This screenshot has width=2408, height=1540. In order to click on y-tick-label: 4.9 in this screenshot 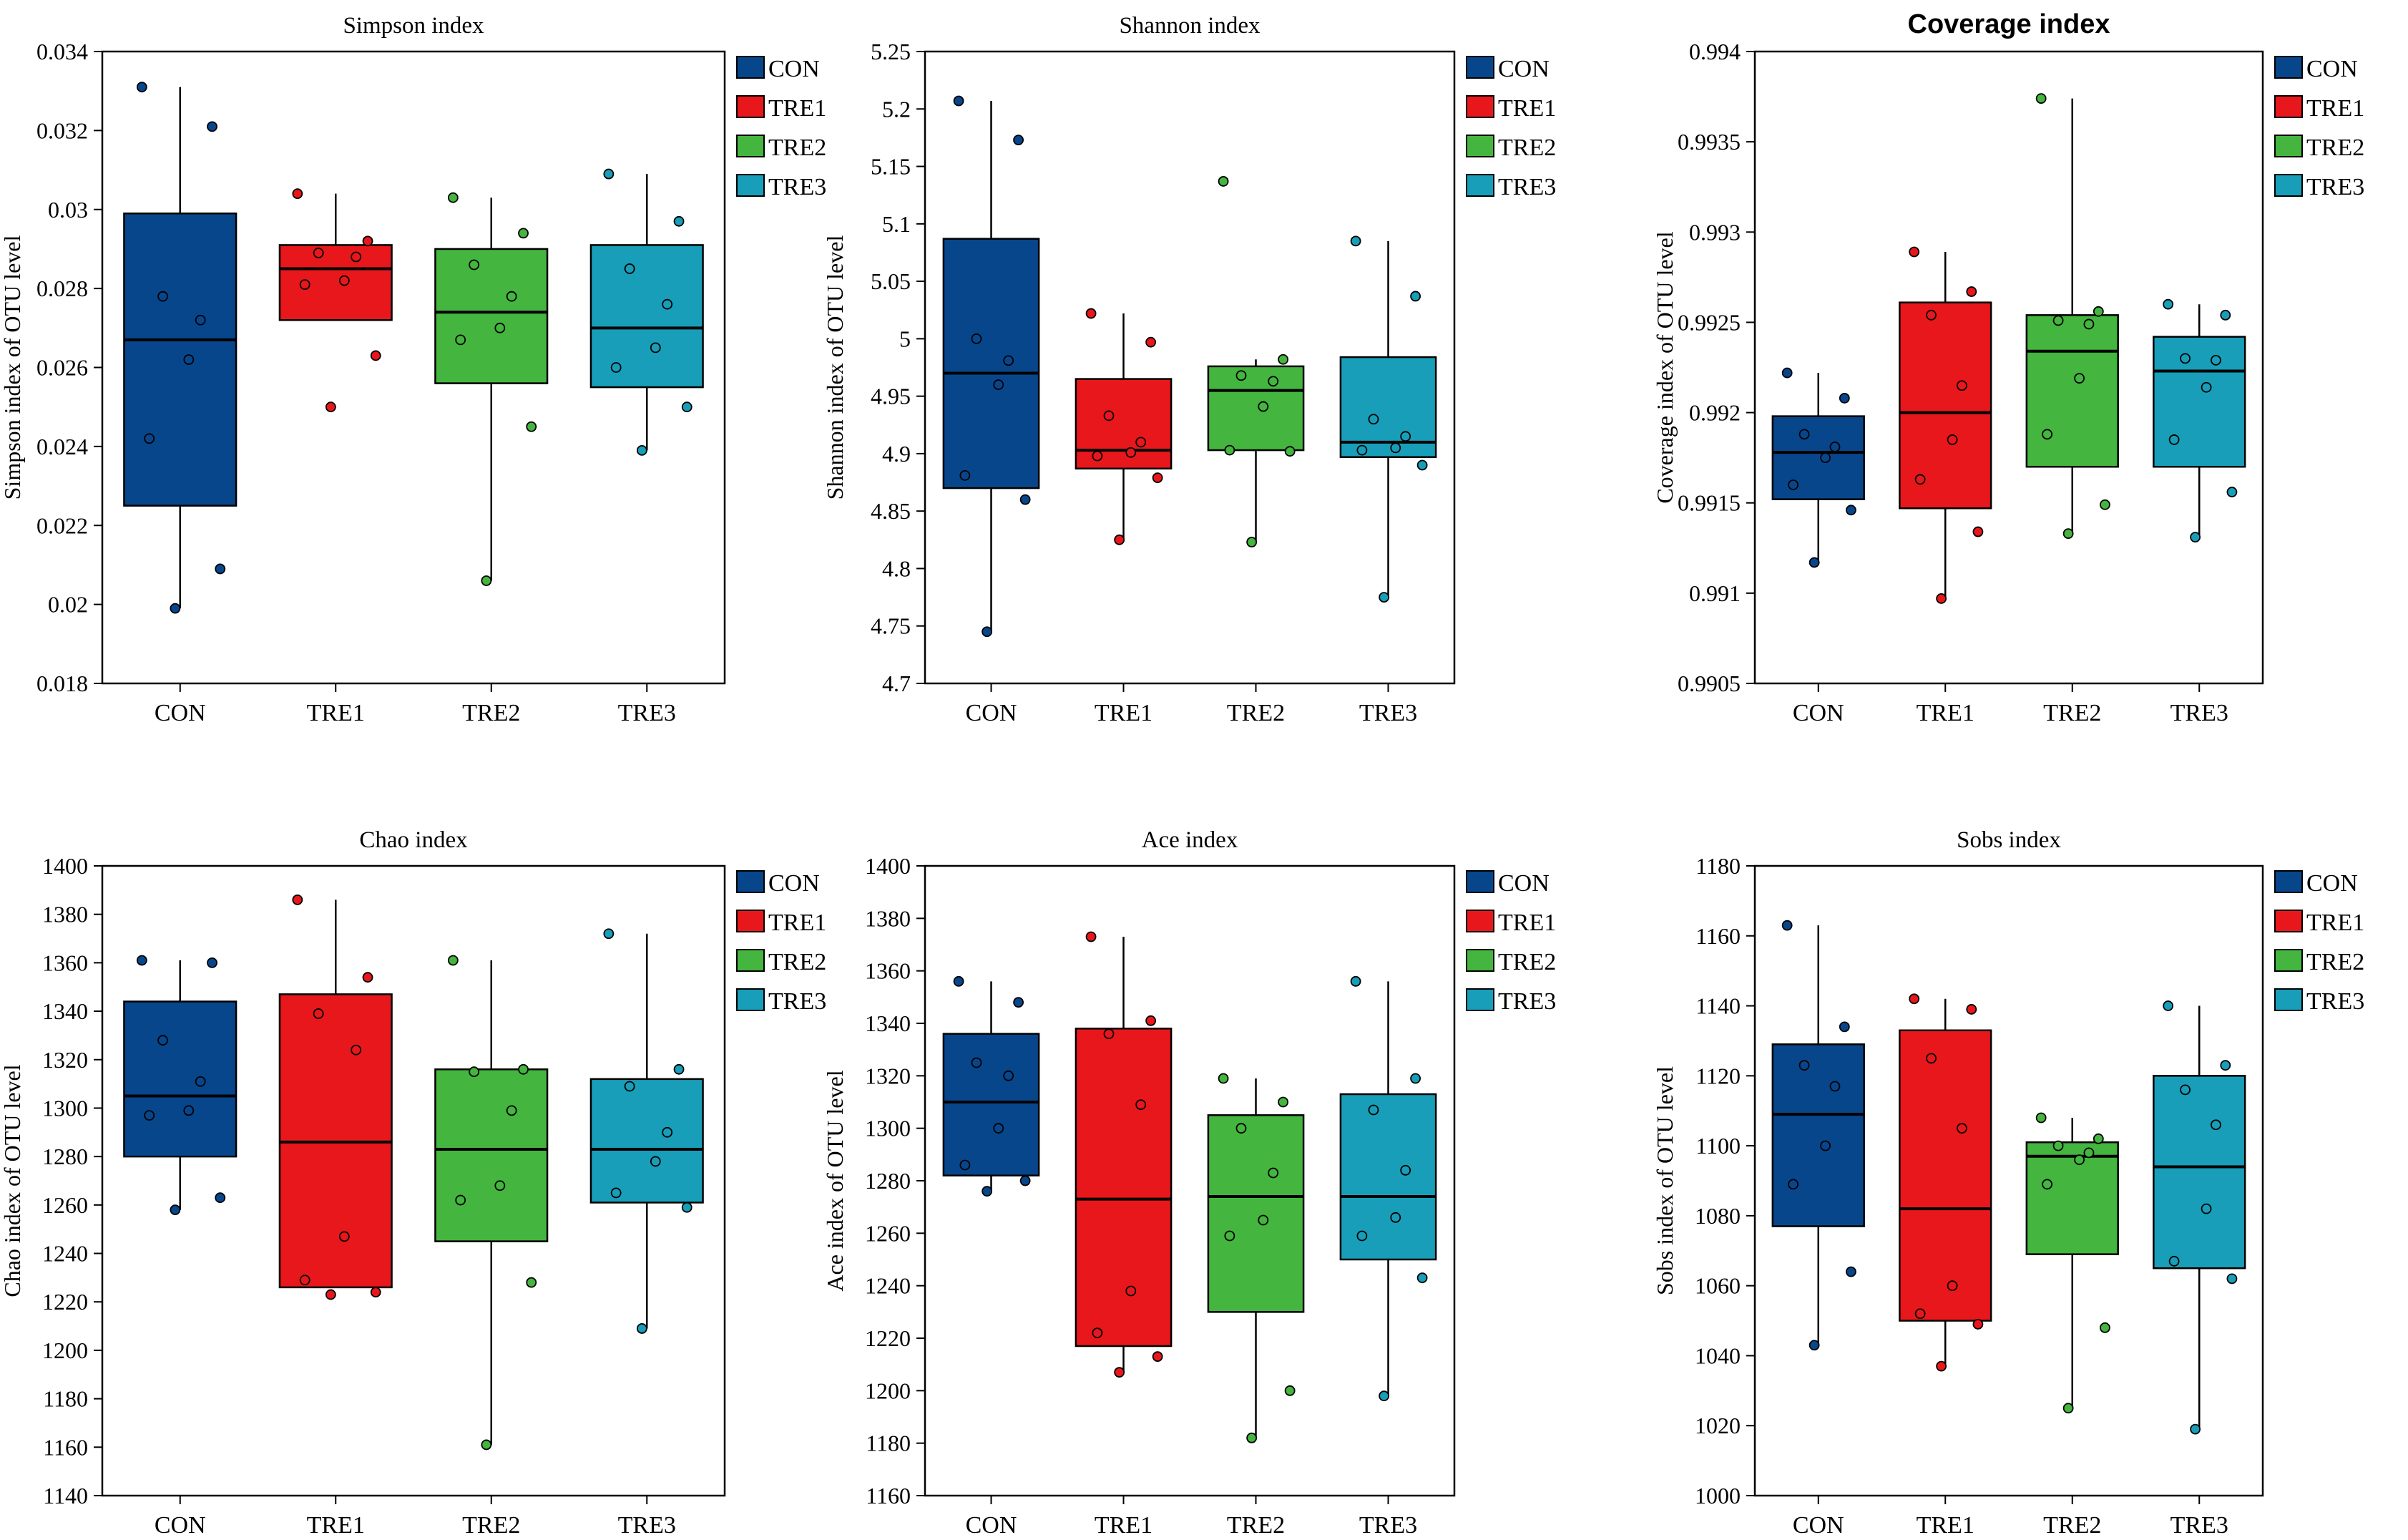, I will do `click(896, 454)`.